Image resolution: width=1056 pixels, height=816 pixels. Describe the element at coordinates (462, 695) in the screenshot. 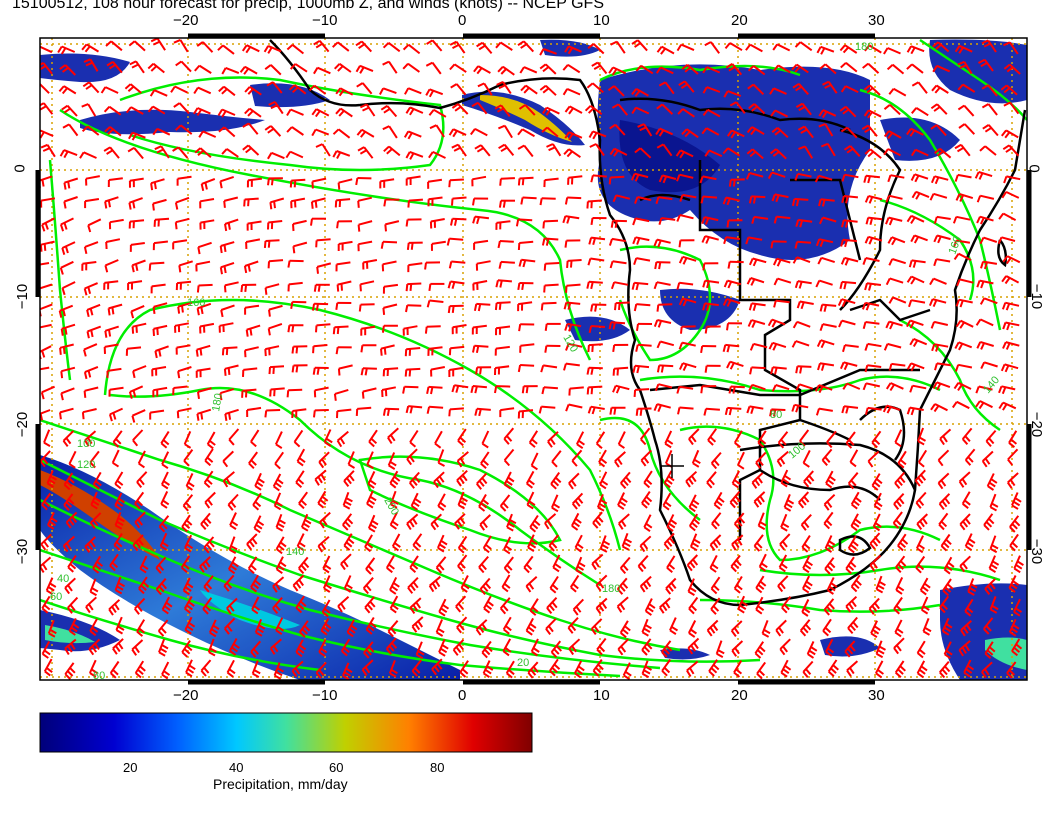

I see `lon-tick-bottom: 0` at that location.